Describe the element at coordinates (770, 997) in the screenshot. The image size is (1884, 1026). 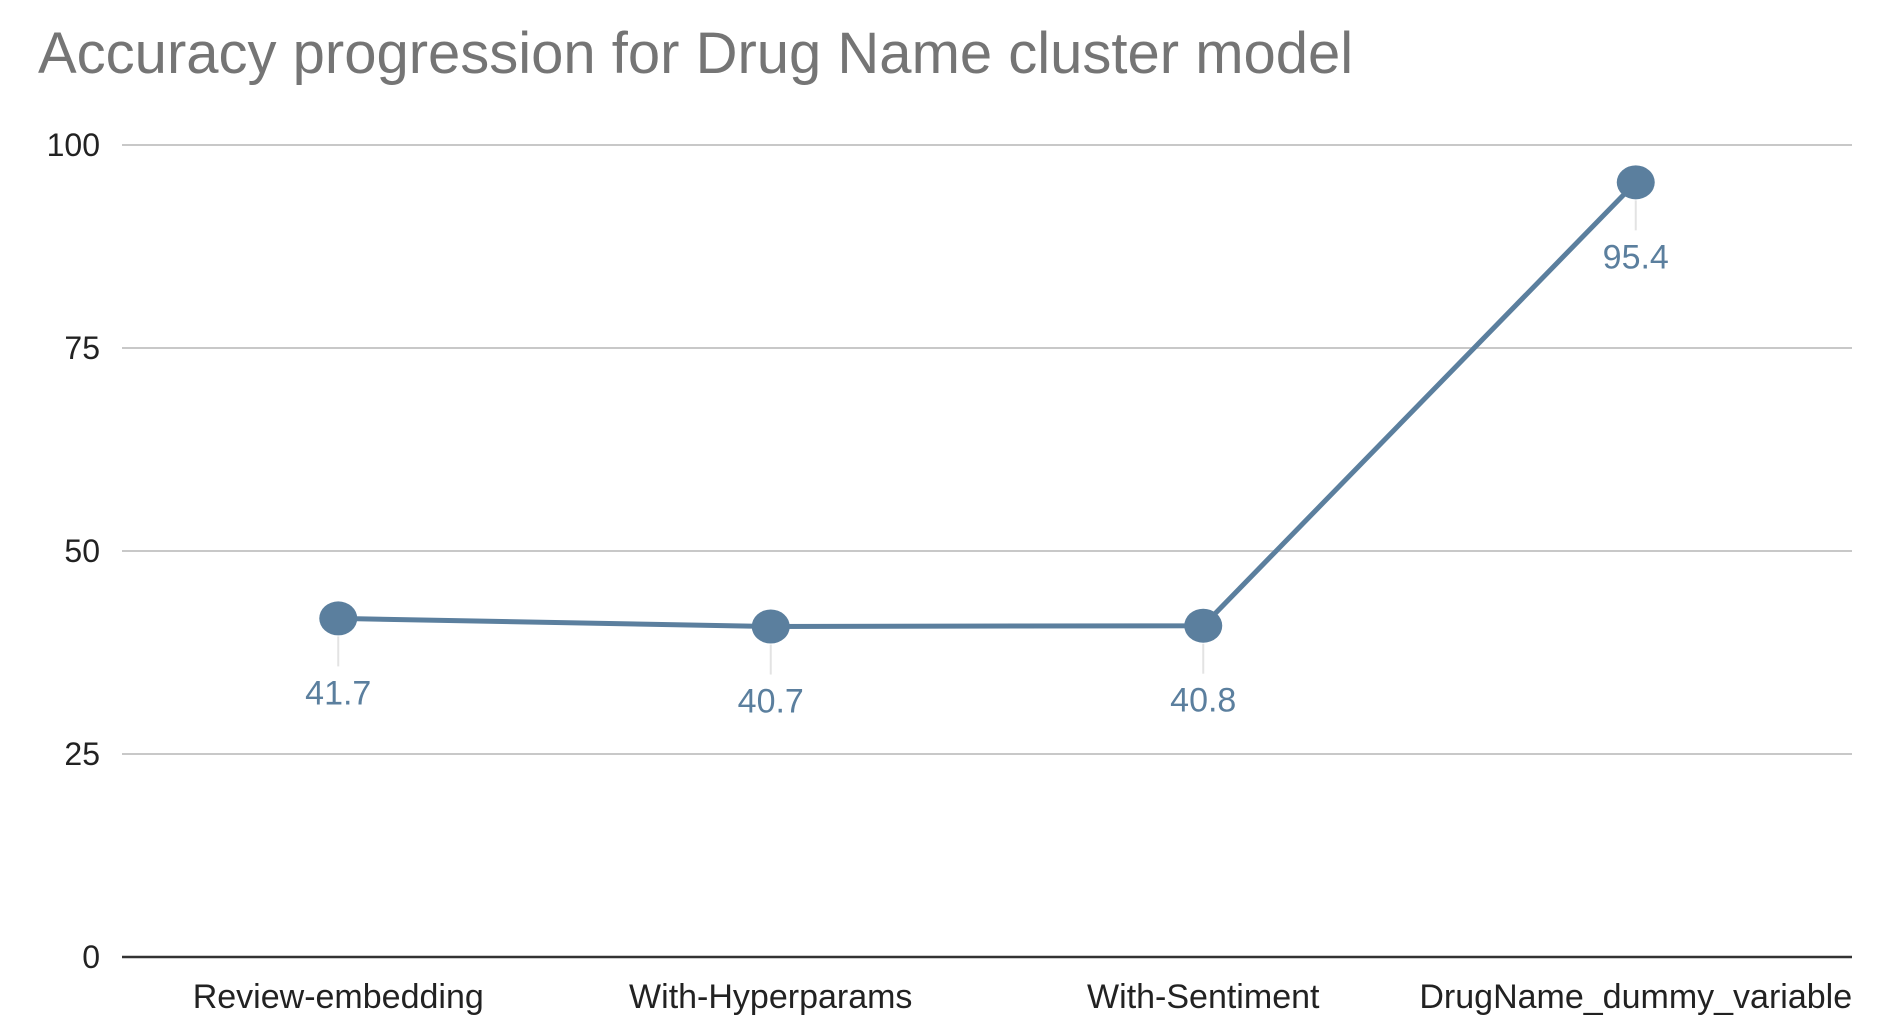
I see `x-tick-label: With-Hyperparams` at that location.